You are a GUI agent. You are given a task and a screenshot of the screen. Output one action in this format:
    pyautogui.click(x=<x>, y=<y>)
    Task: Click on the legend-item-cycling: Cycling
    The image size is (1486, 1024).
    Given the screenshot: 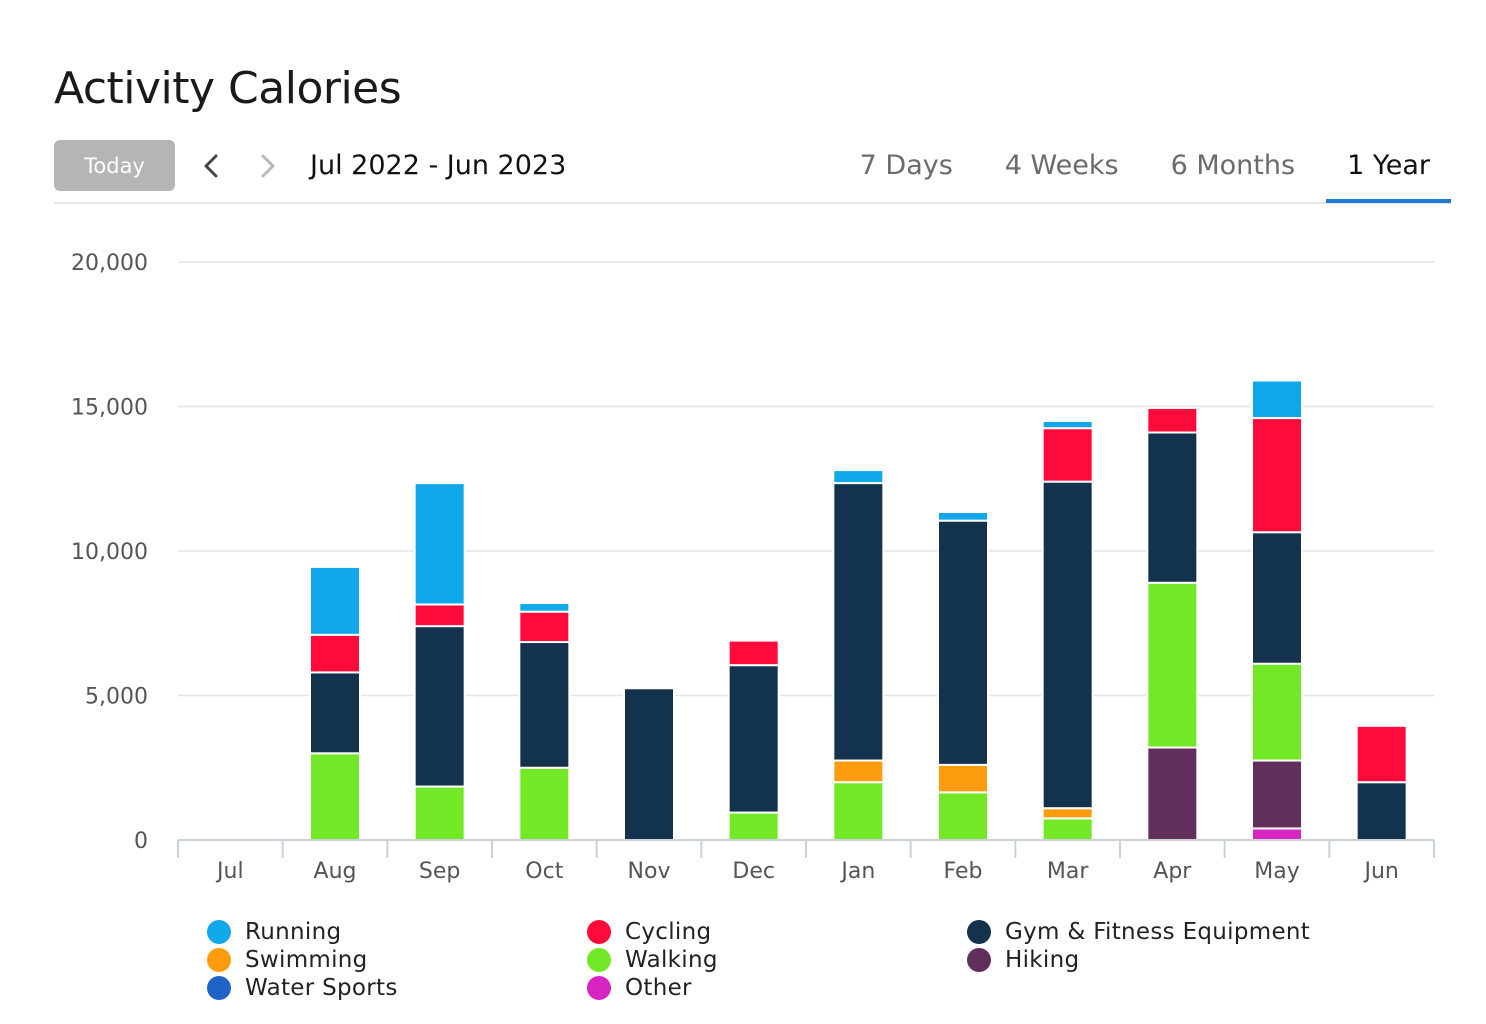 What is the action you would take?
    pyautogui.click(x=649, y=932)
    